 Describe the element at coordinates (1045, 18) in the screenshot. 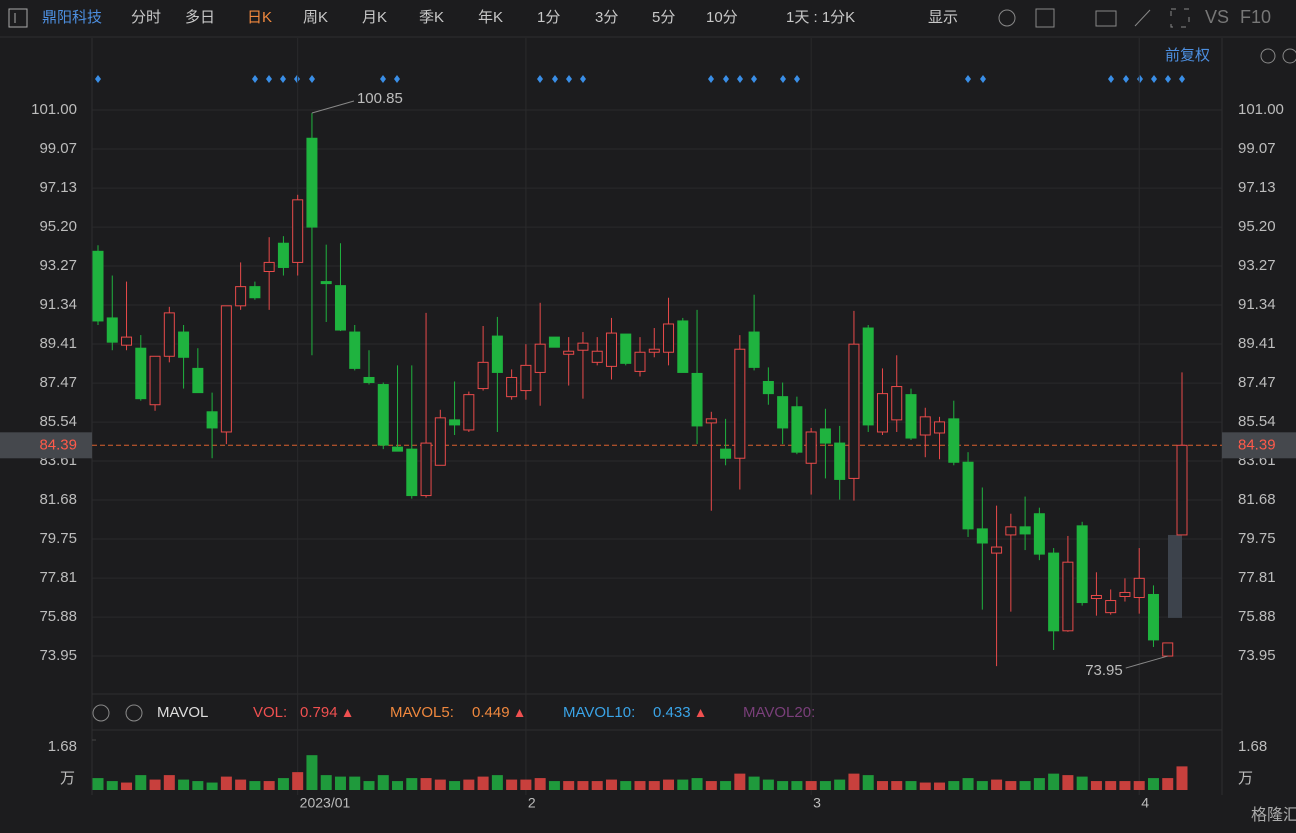

I see `box-icon` at that location.